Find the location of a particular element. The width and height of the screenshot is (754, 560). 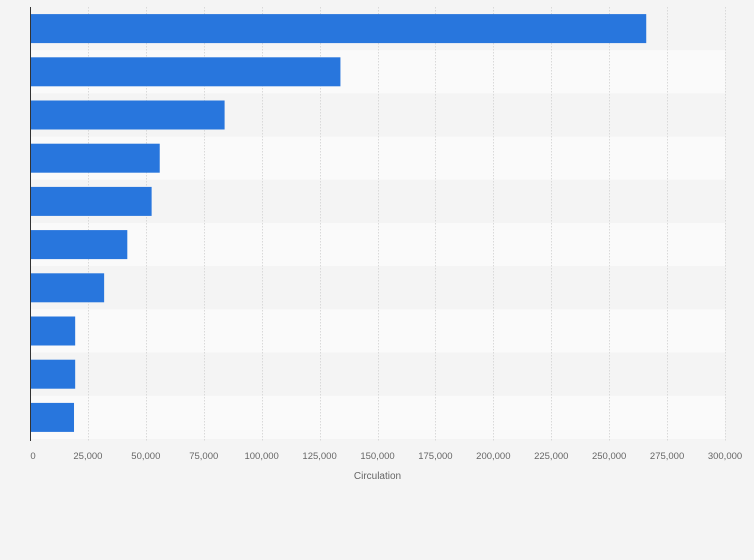

x-tick-label: 275,000 is located at coordinates (667, 456).